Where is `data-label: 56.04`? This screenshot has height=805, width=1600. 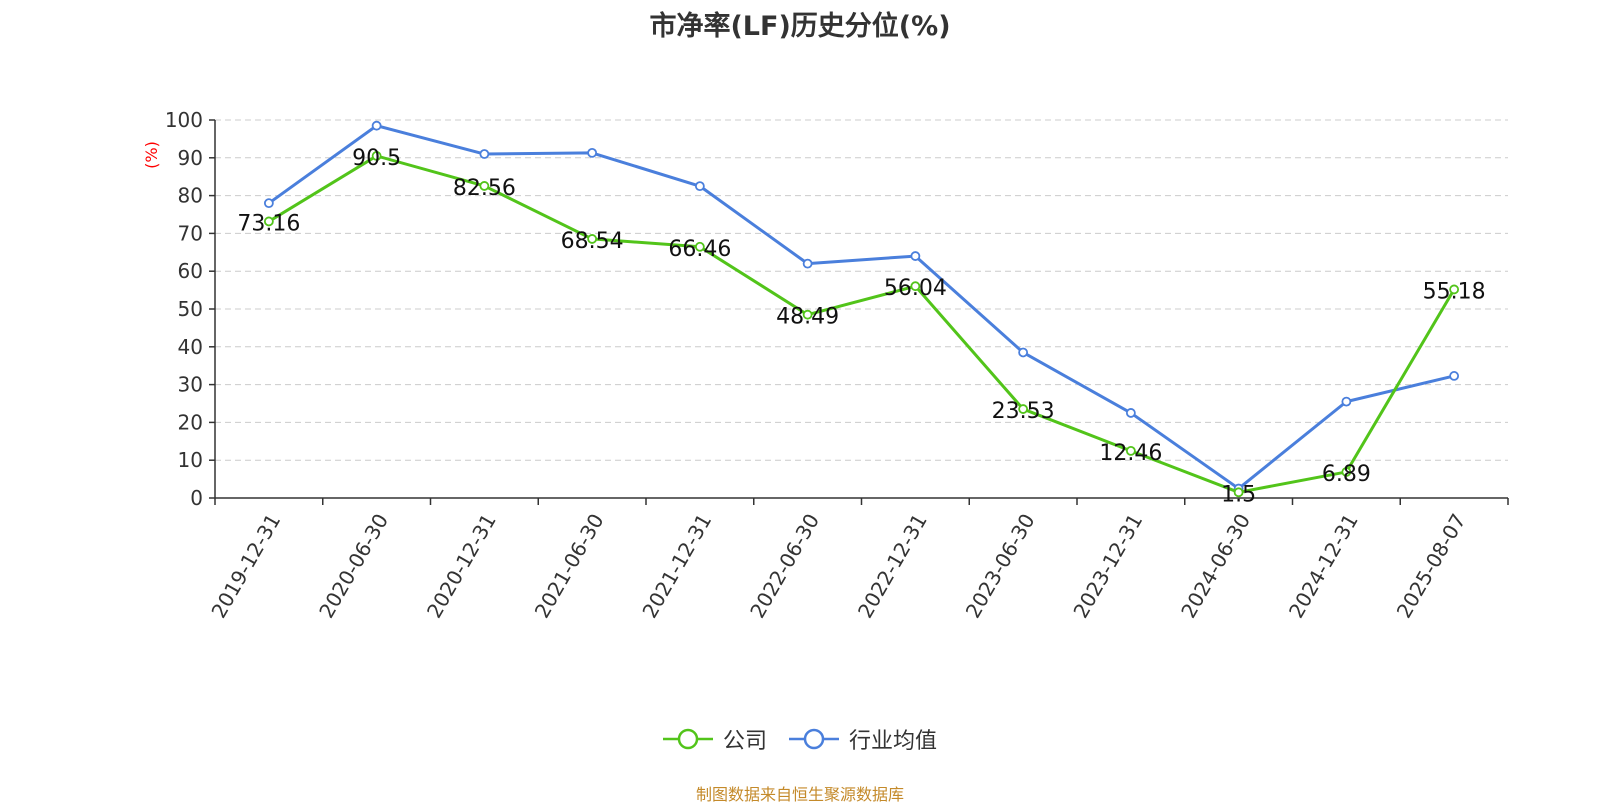
data-label: 56.04 is located at coordinates (915, 288).